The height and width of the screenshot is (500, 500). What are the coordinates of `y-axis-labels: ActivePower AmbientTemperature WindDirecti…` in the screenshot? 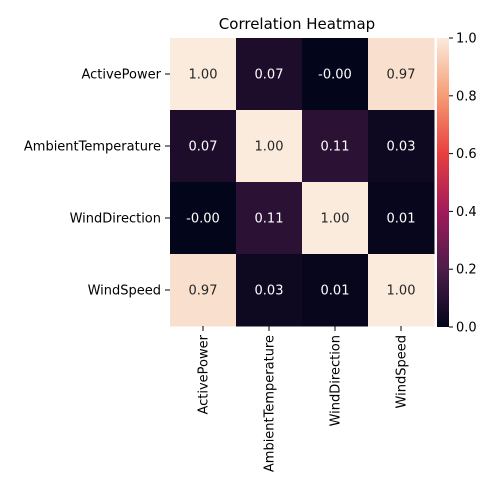 It's located at (97, 183).